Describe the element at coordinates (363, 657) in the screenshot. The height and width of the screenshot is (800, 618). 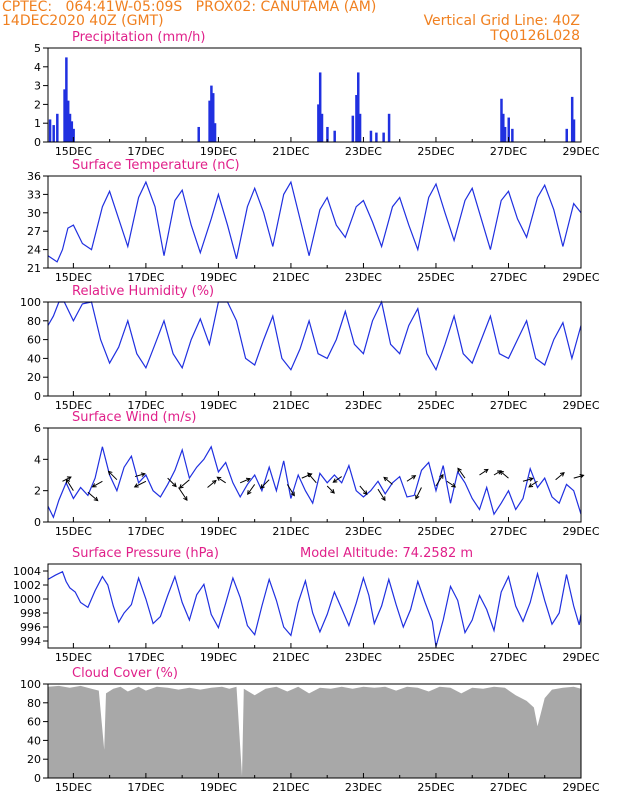
I see `pres-xtick-label: 23DEC` at that location.